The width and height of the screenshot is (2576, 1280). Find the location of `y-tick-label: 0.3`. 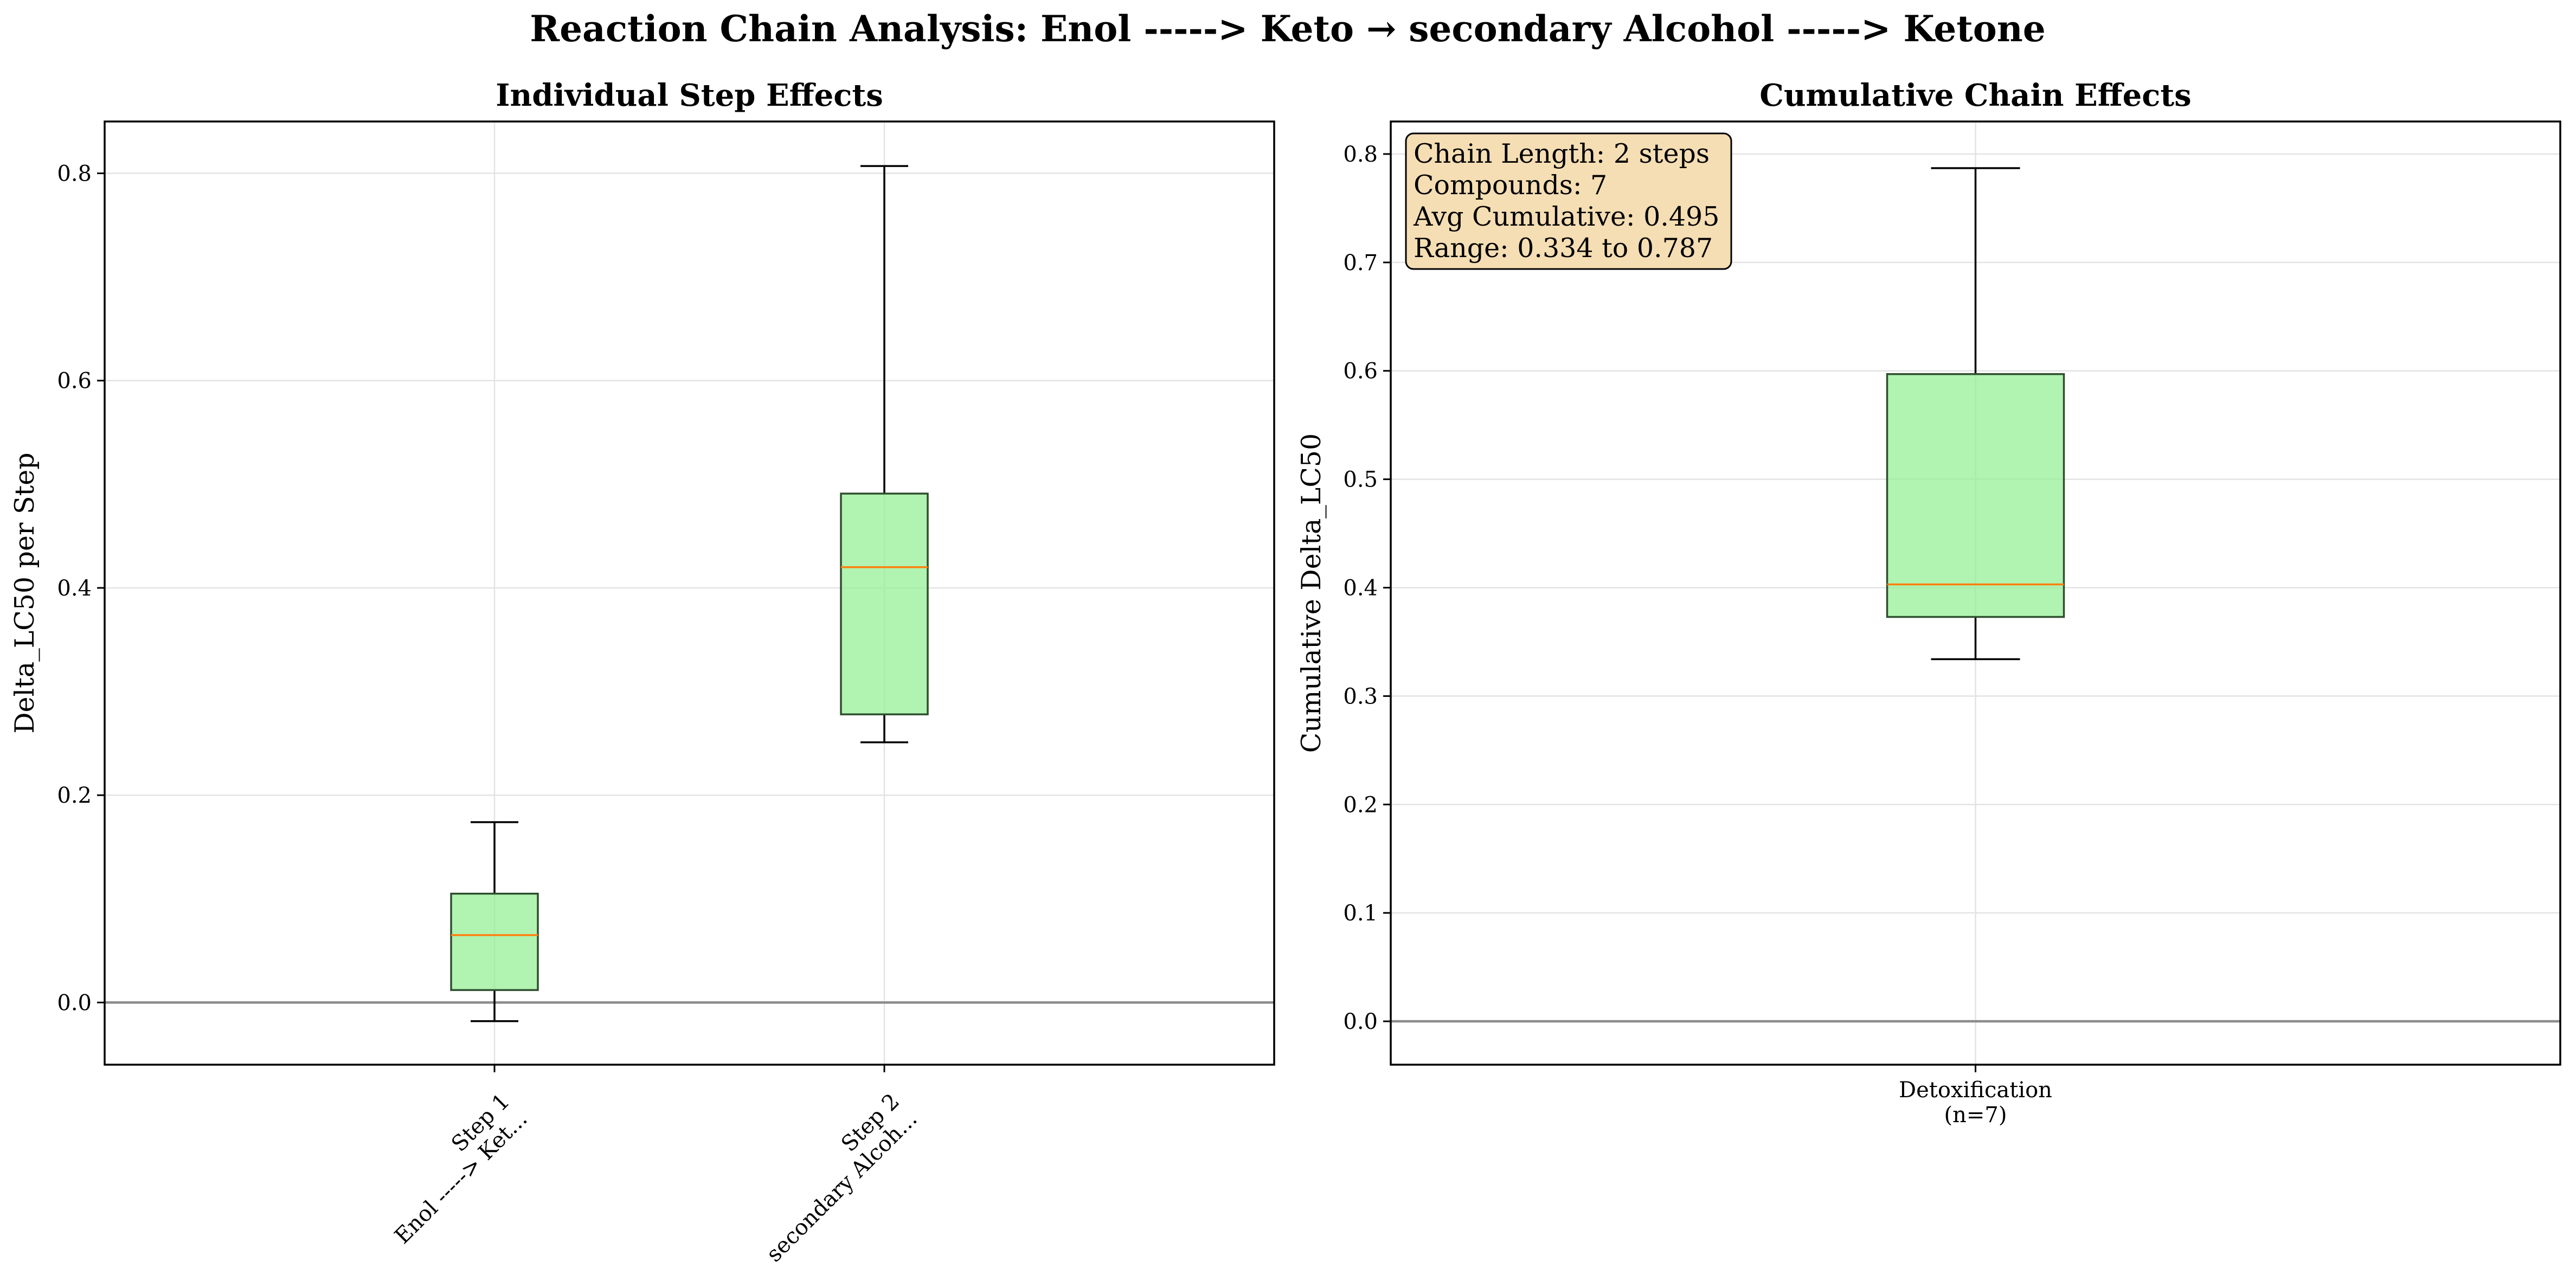

y-tick-label: 0.3 is located at coordinates (1361, 696).